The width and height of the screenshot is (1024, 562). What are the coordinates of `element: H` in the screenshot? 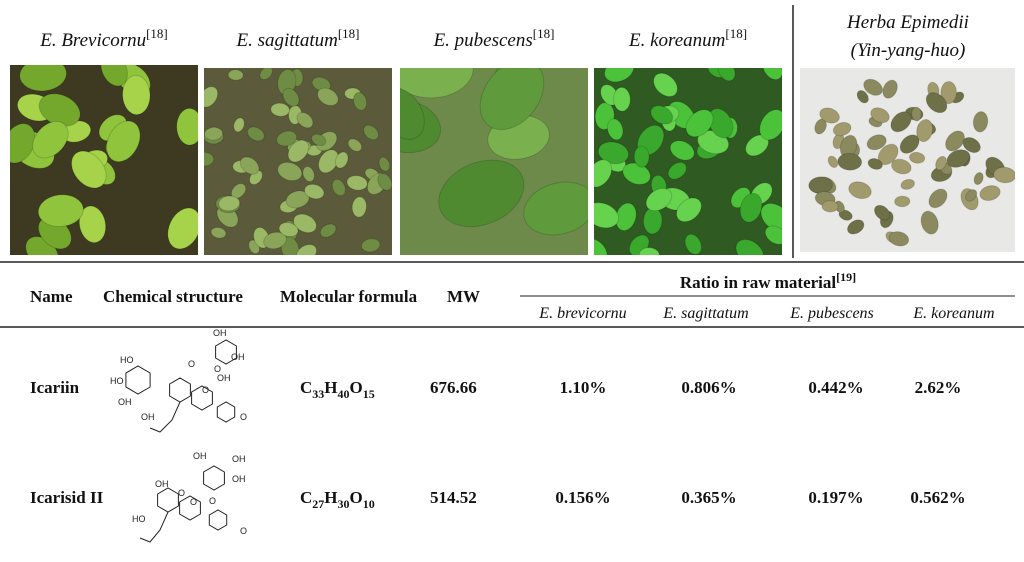 It's located at (330, 387).